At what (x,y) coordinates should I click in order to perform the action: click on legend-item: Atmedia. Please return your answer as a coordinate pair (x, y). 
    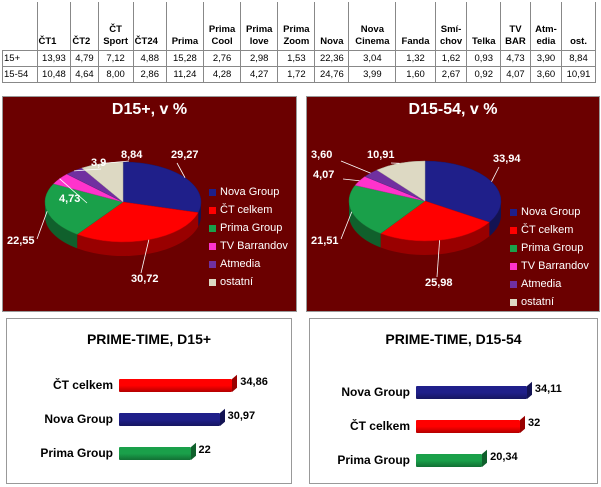
    Looking at the image, I should click on (549, 284).